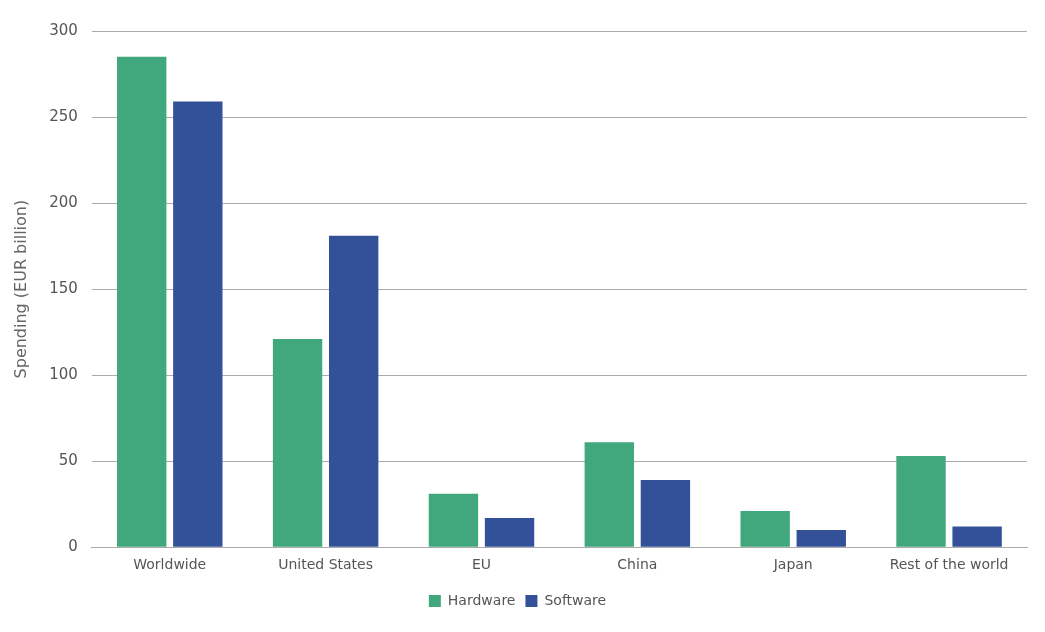  I want to click on y-tick-label: 100, so click(63, 374).